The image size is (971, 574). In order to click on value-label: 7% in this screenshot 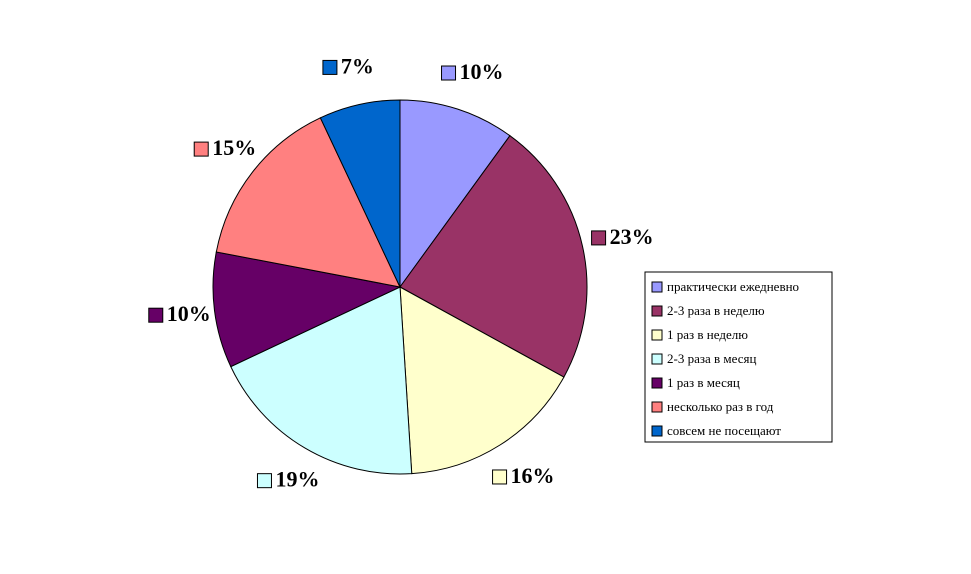, I will do `click(357, 65)`.